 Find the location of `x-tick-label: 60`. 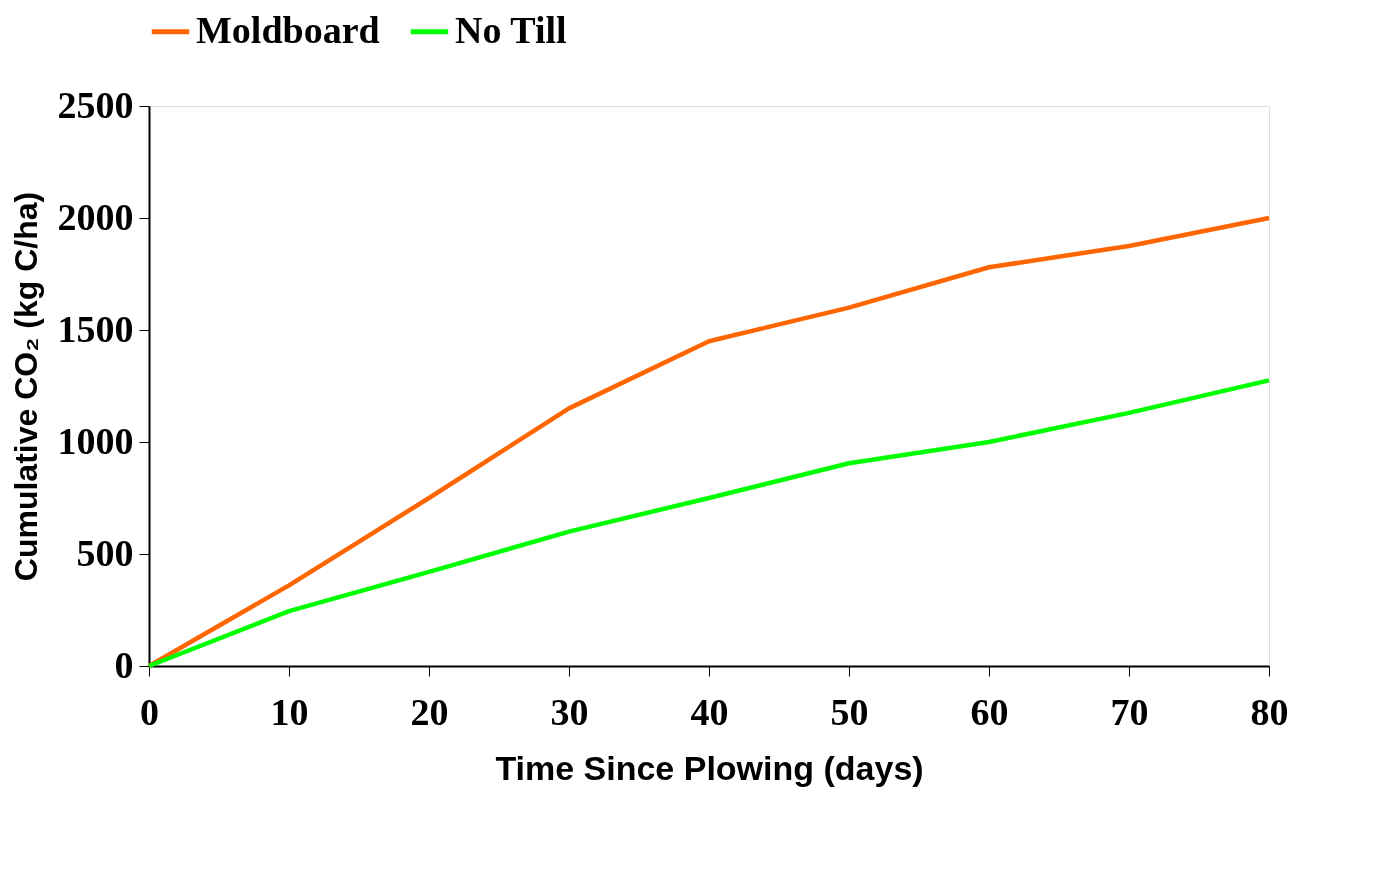

x-tick-label: 60 is located at coordinates (989, 711).